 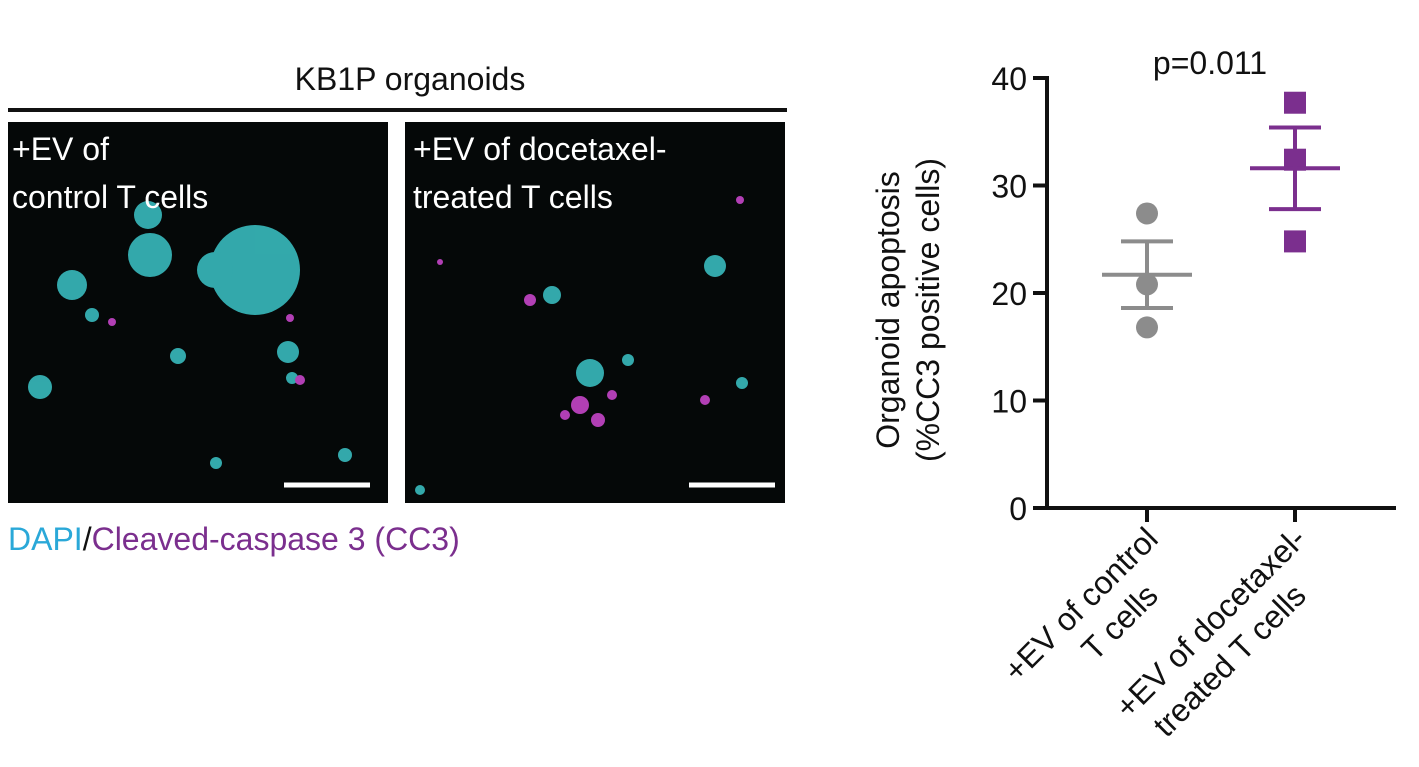 What do you see at coordinates (410, 79) in the screenshot?
I see `panel-title: KB1P organoids` at bounding box center [410, 79].